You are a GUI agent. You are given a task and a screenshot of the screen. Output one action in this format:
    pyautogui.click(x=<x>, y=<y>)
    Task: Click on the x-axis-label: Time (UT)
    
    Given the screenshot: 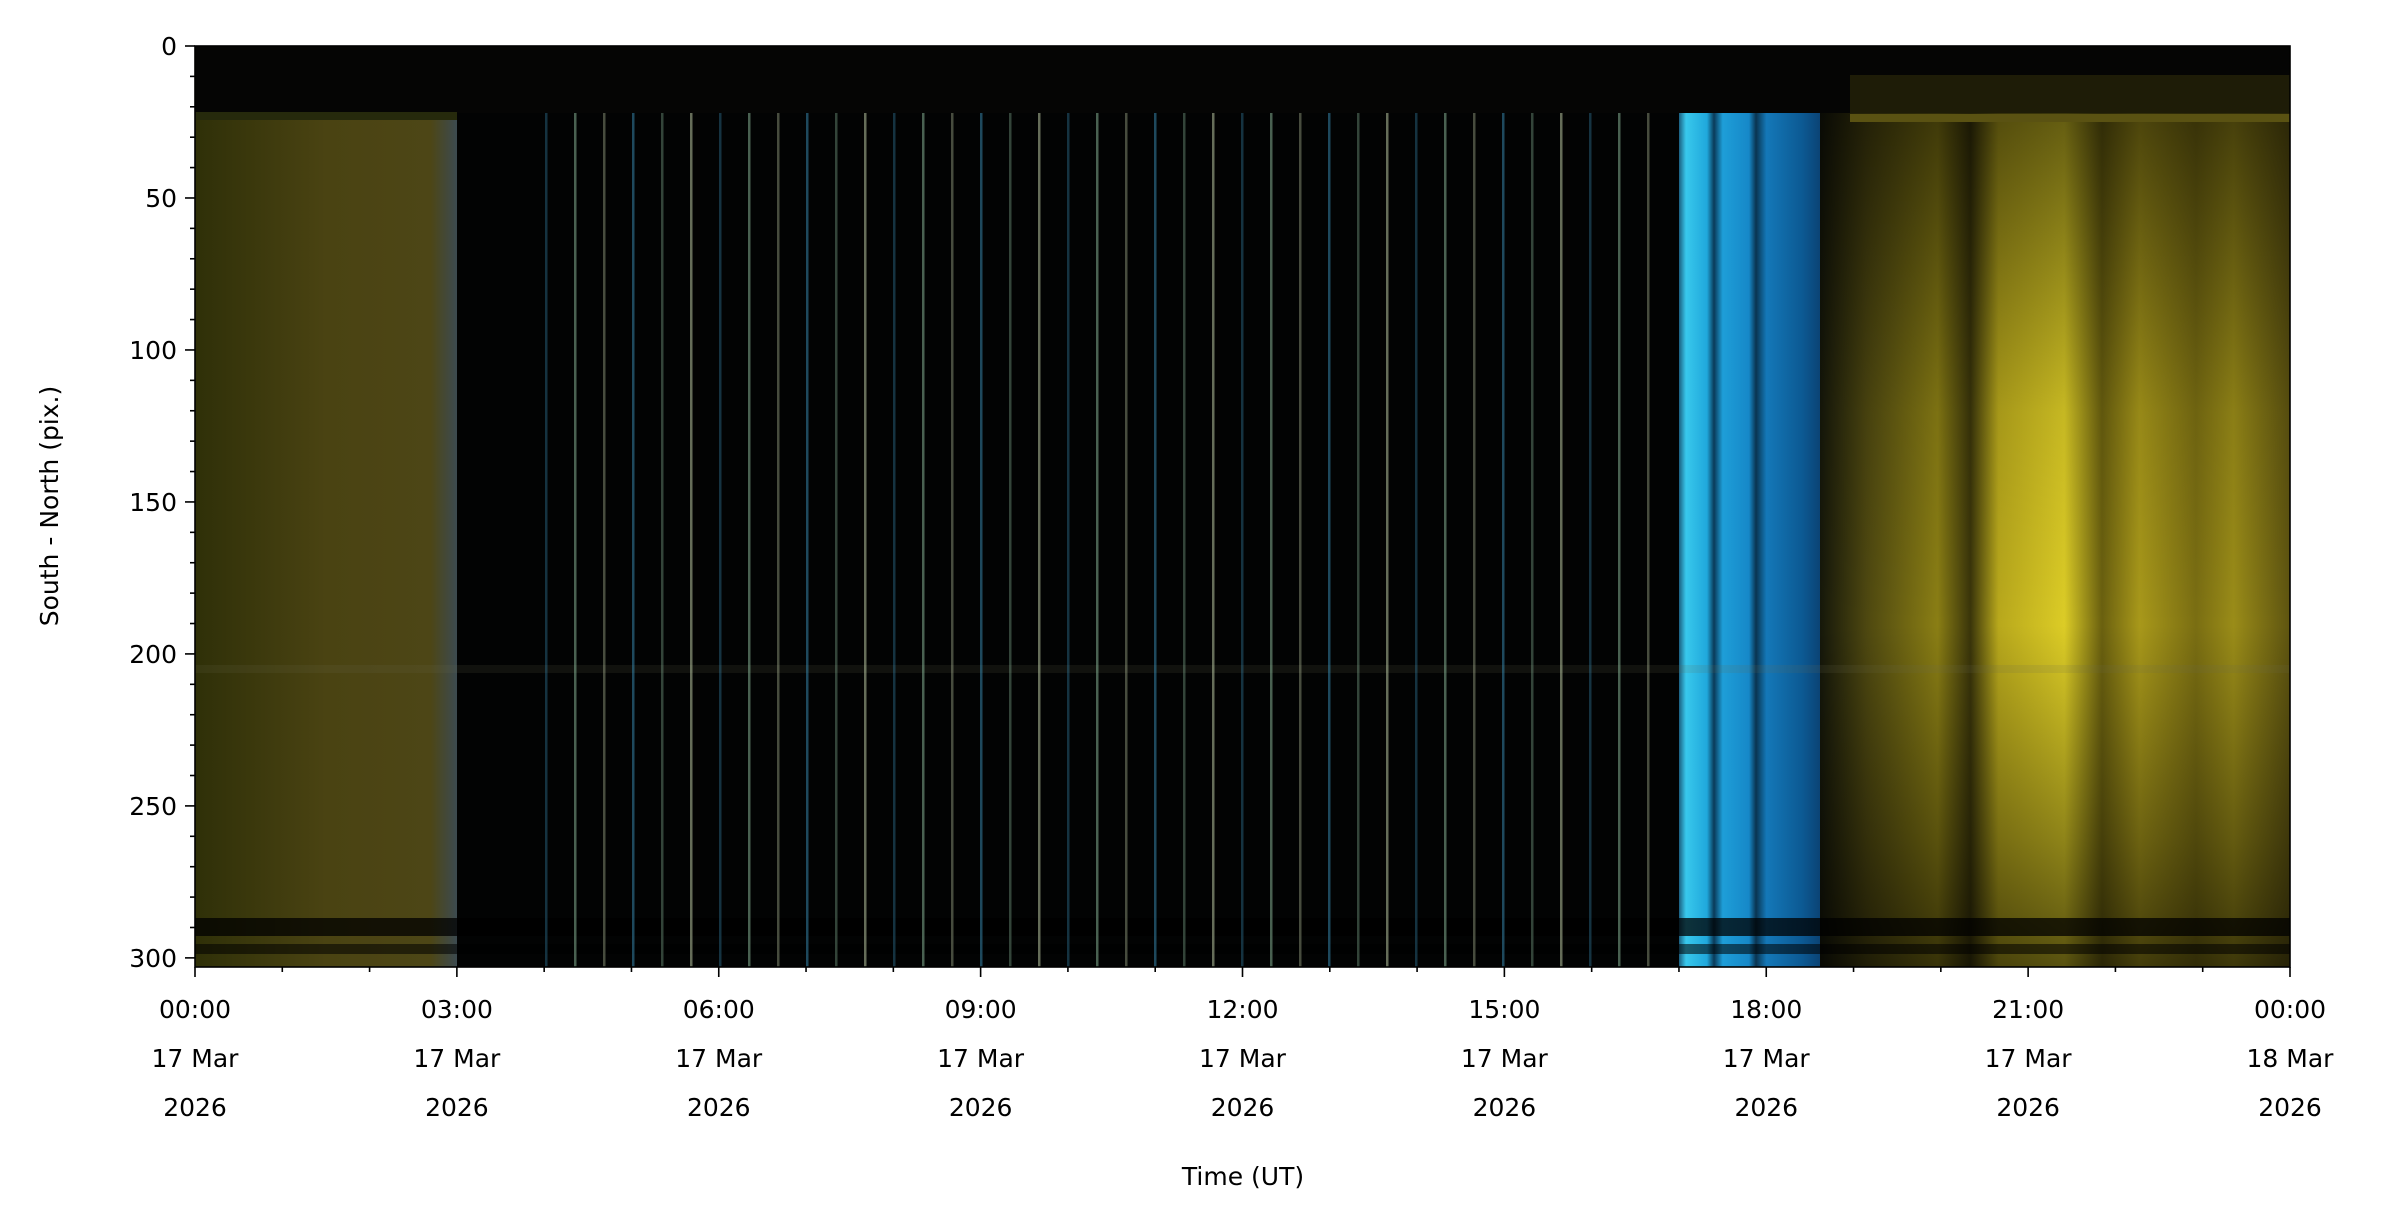 What is the action you would take?
    pyautogui.click(x=1242, y=1176)
    